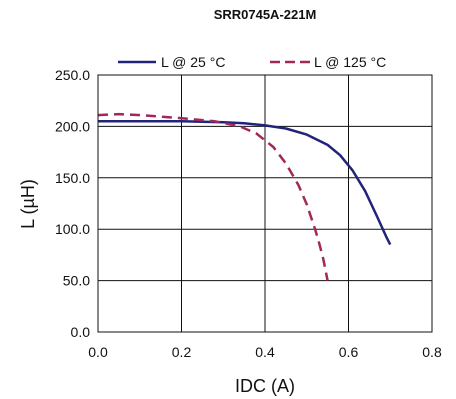 The height and width of the screenshot is (399, 456). I want to click on y-tick-label: 200.0, so click(72, 126).